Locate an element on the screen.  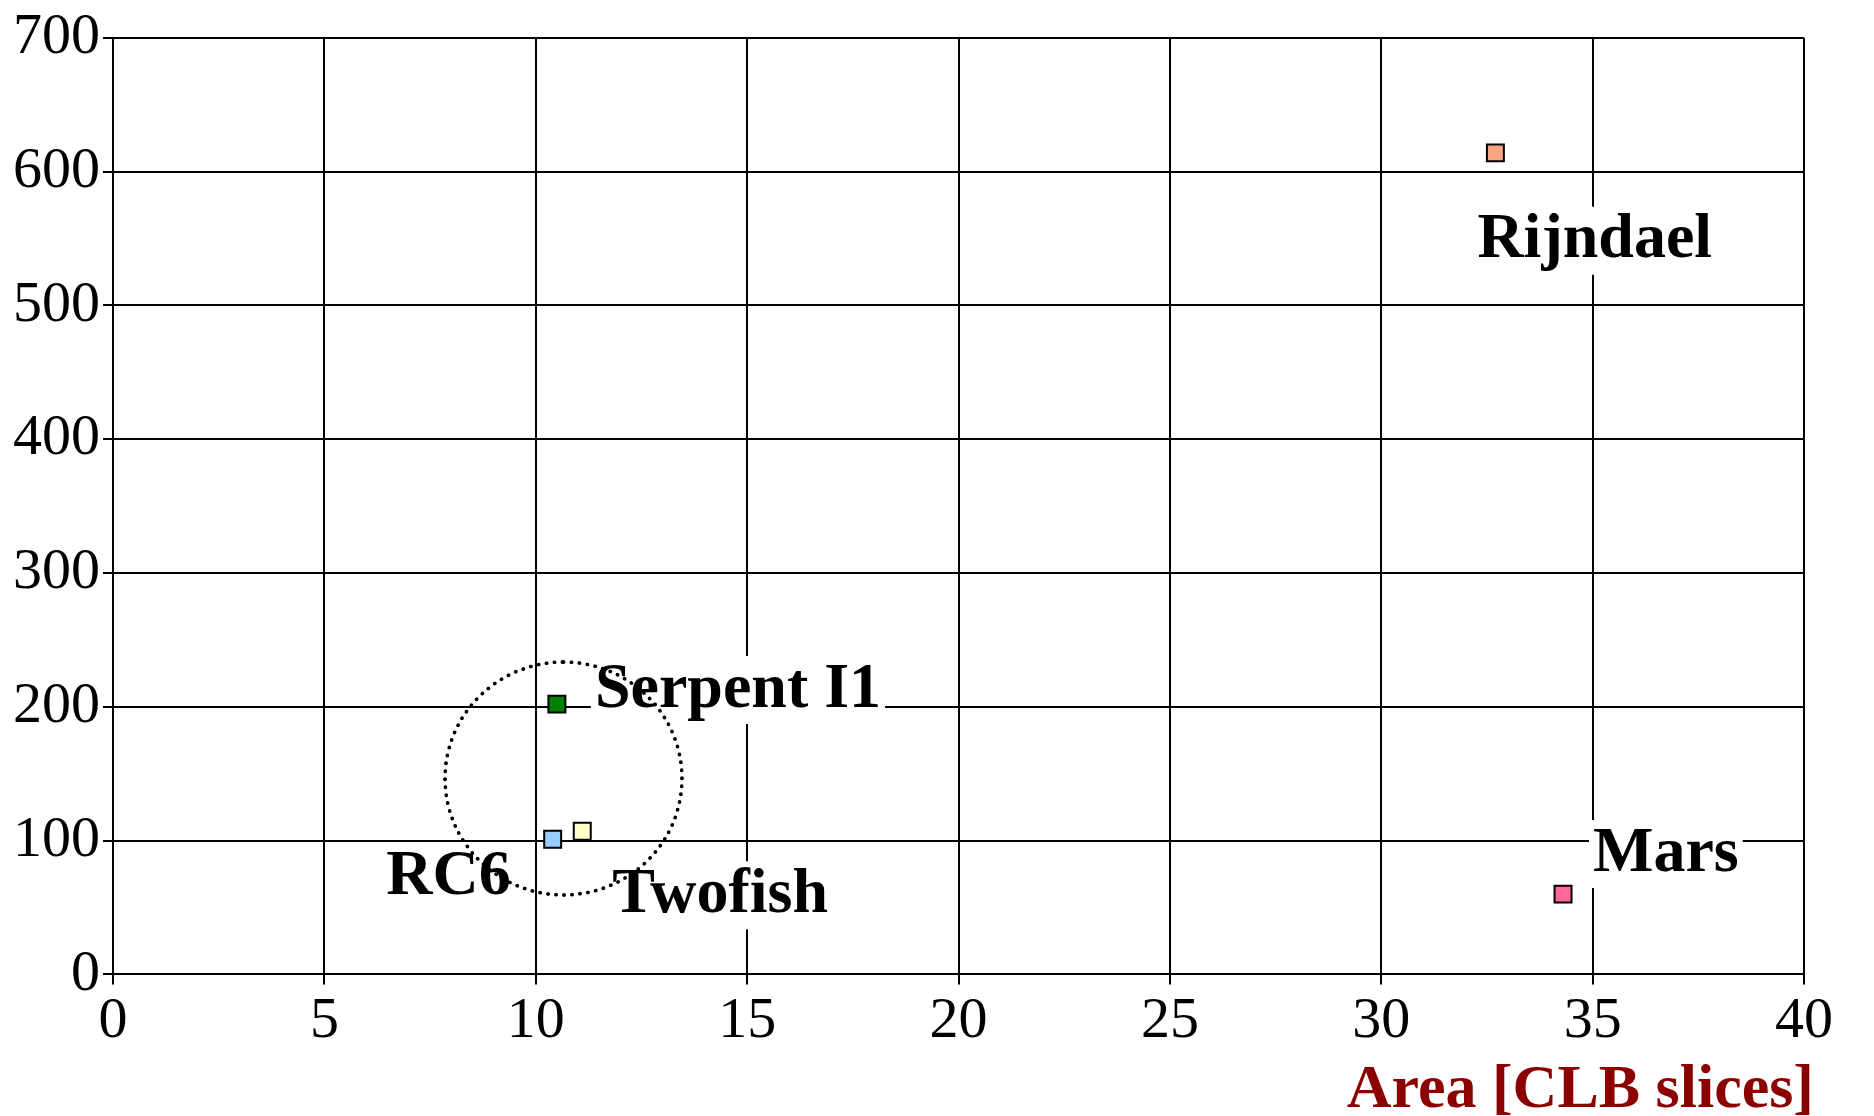
series-label: RC6 is located at coordinates (448, 872).